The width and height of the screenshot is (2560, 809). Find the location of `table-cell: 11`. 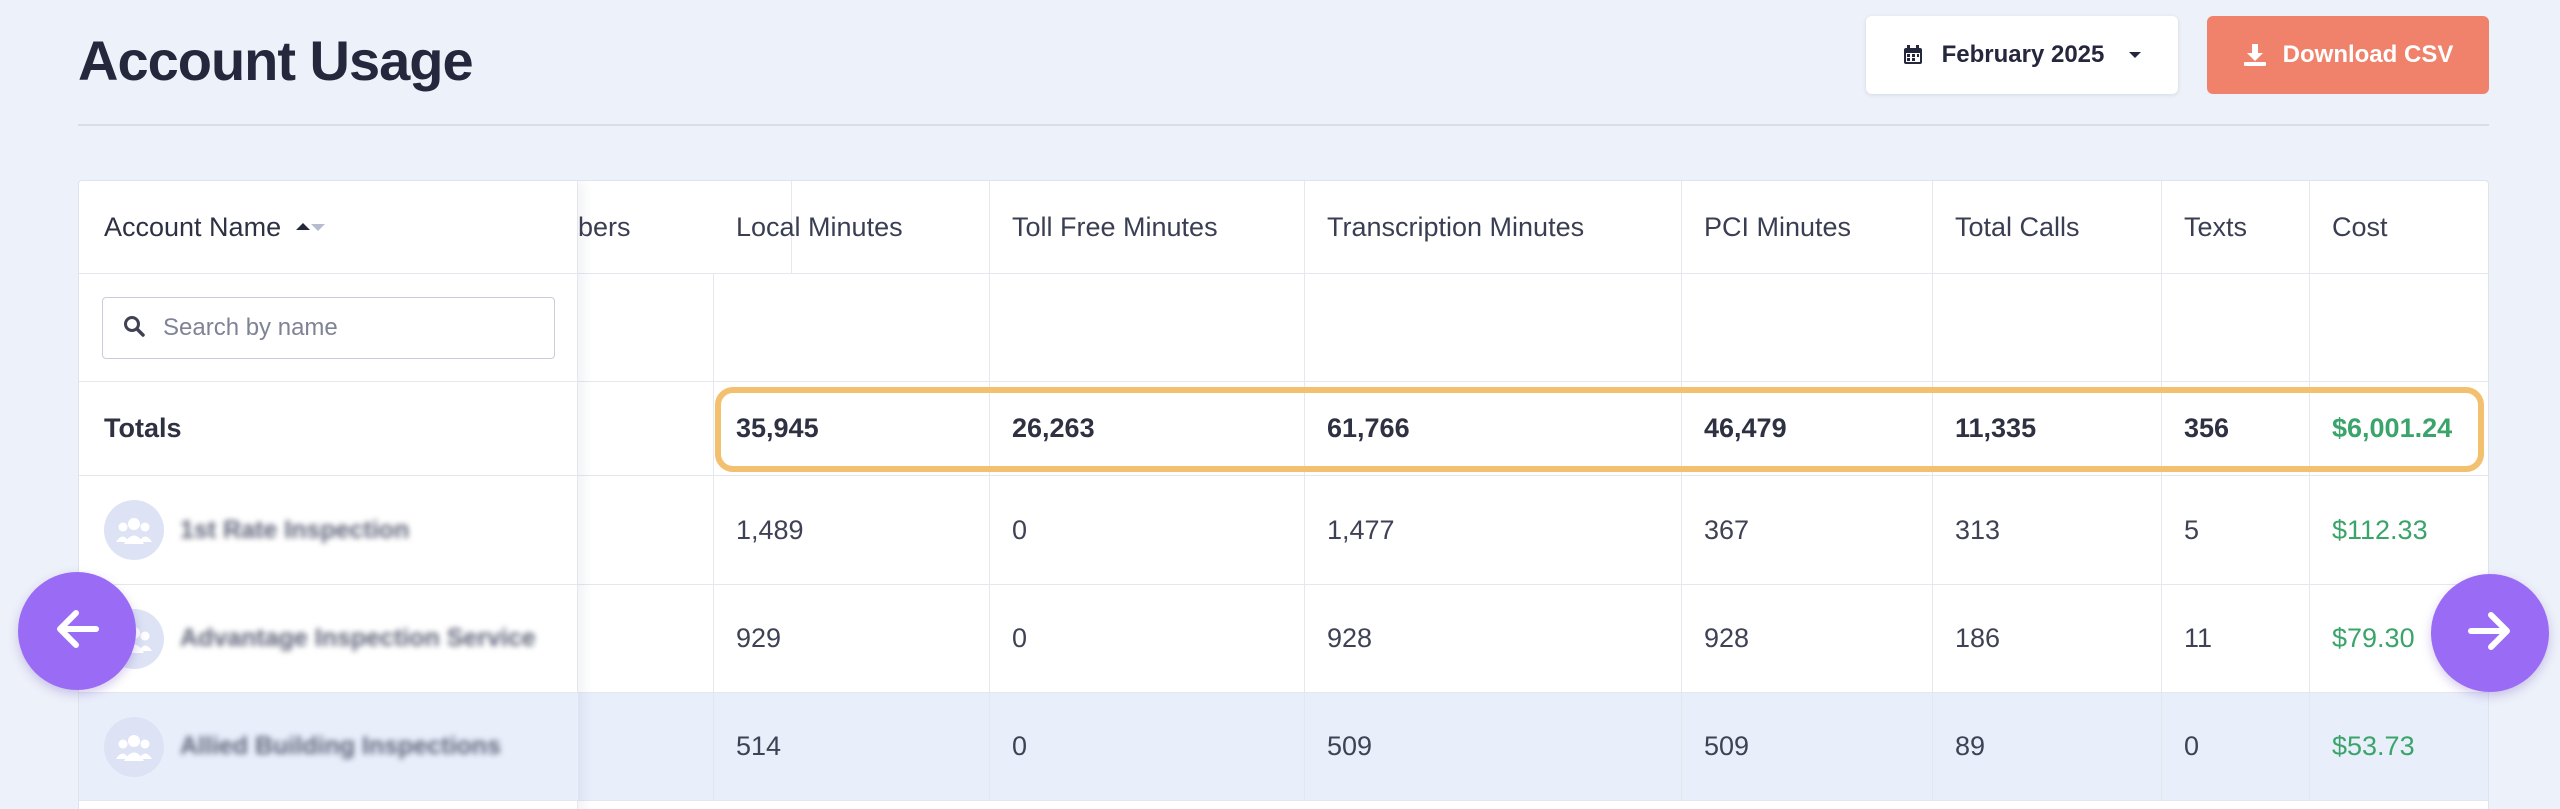

table-cell: 11 is located at coordinates (2236, 639).